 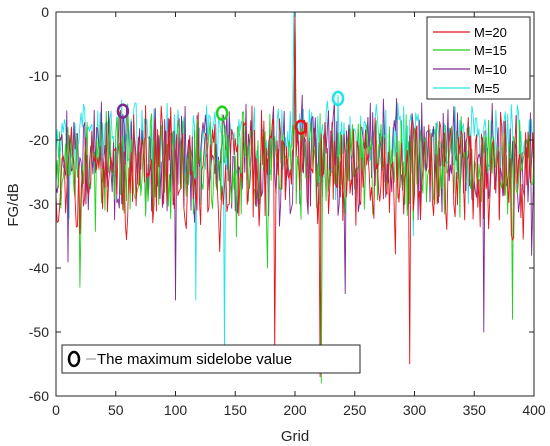 What do you see at coordinates (194, 359) in the screenshot?
I see `annotation-label: The maximum sidelobe value` at bounding box center [194, 359].